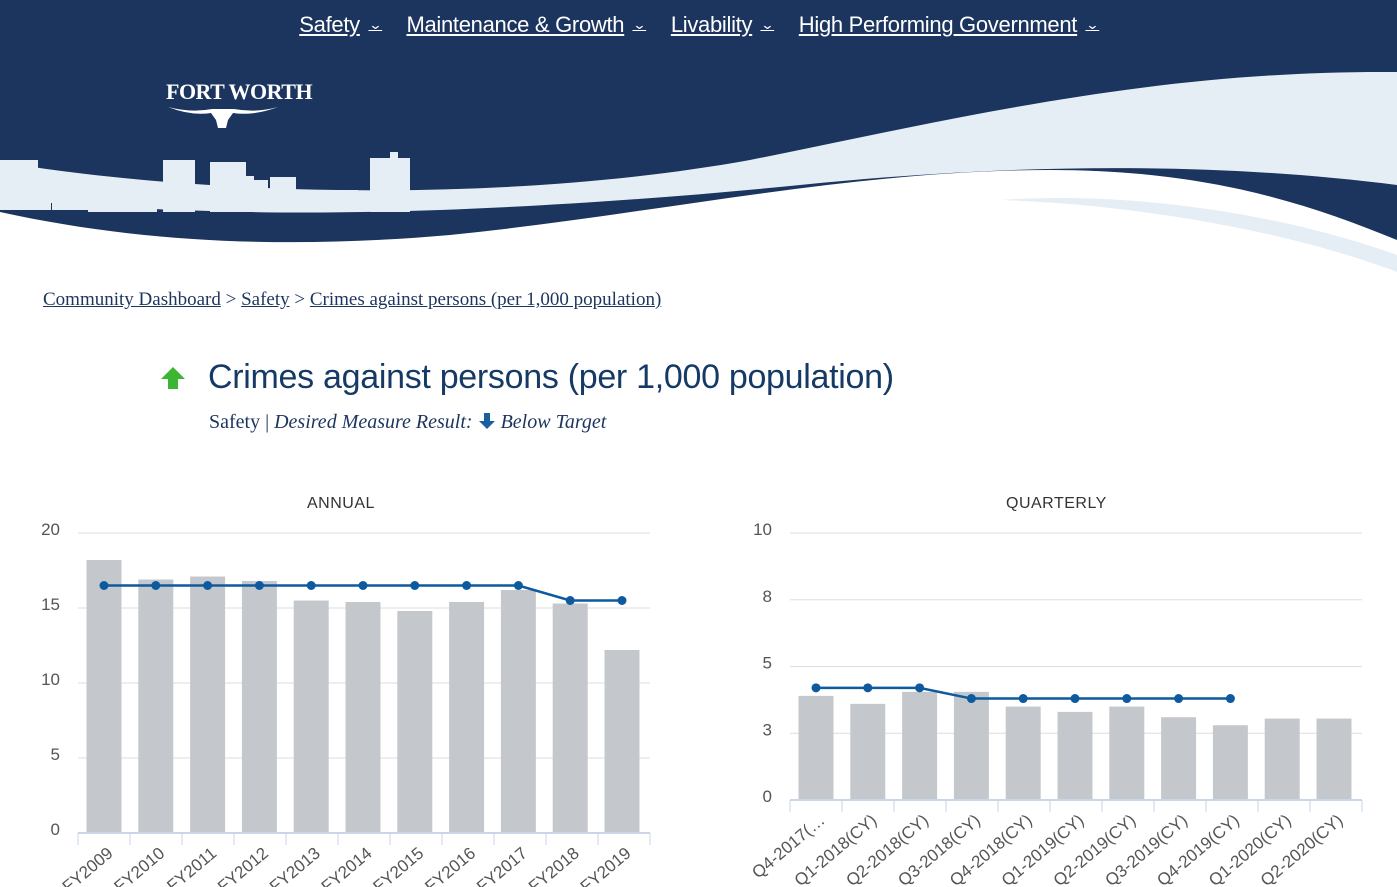  What do you see at coordinates (1198, 235) in the screenshot?
I see `light-stripe` at bounding box center [1198, 235].